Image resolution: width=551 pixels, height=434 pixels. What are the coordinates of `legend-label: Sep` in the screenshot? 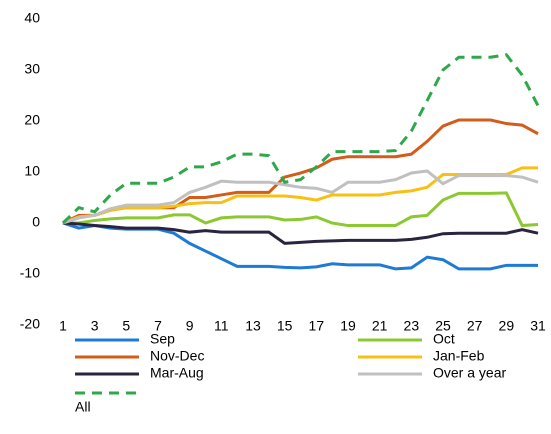 It's located at (162, 339).